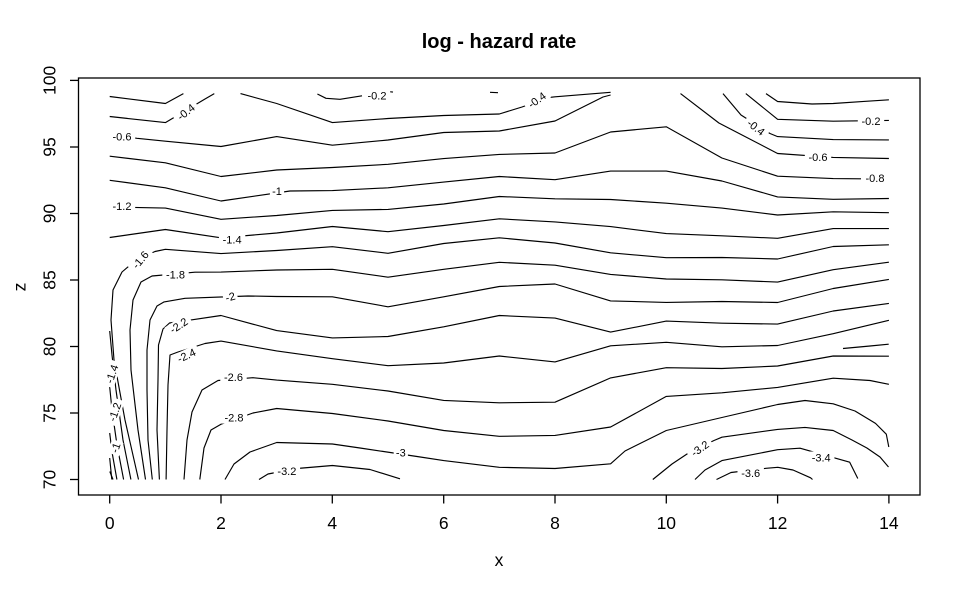  Describe the element at coordinates (750, 474) in the screenshot. I see `svg-text: -3.6` at that location.